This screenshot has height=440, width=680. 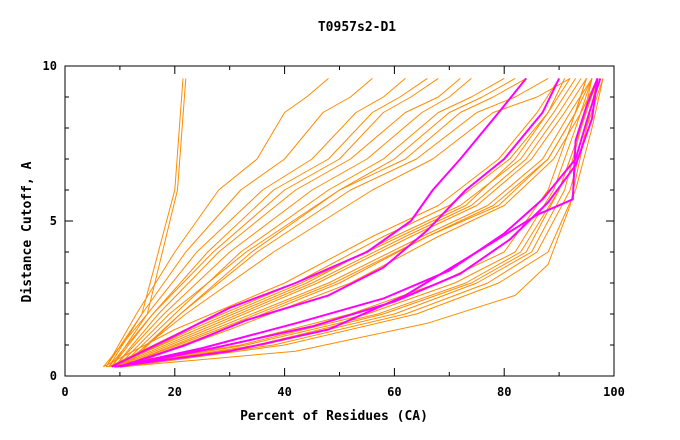 What do you see at coordinates (357, 27) in the screenshot?
I see `chart-title: T0957s2-D1` at bounding box center [357, 27].